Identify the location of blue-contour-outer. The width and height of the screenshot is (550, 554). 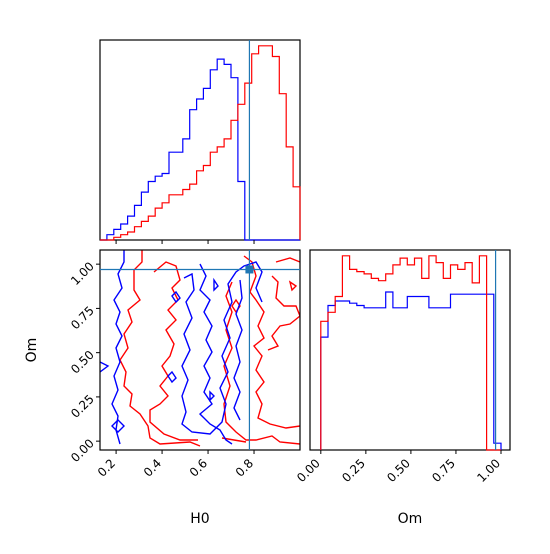
(118, 347).